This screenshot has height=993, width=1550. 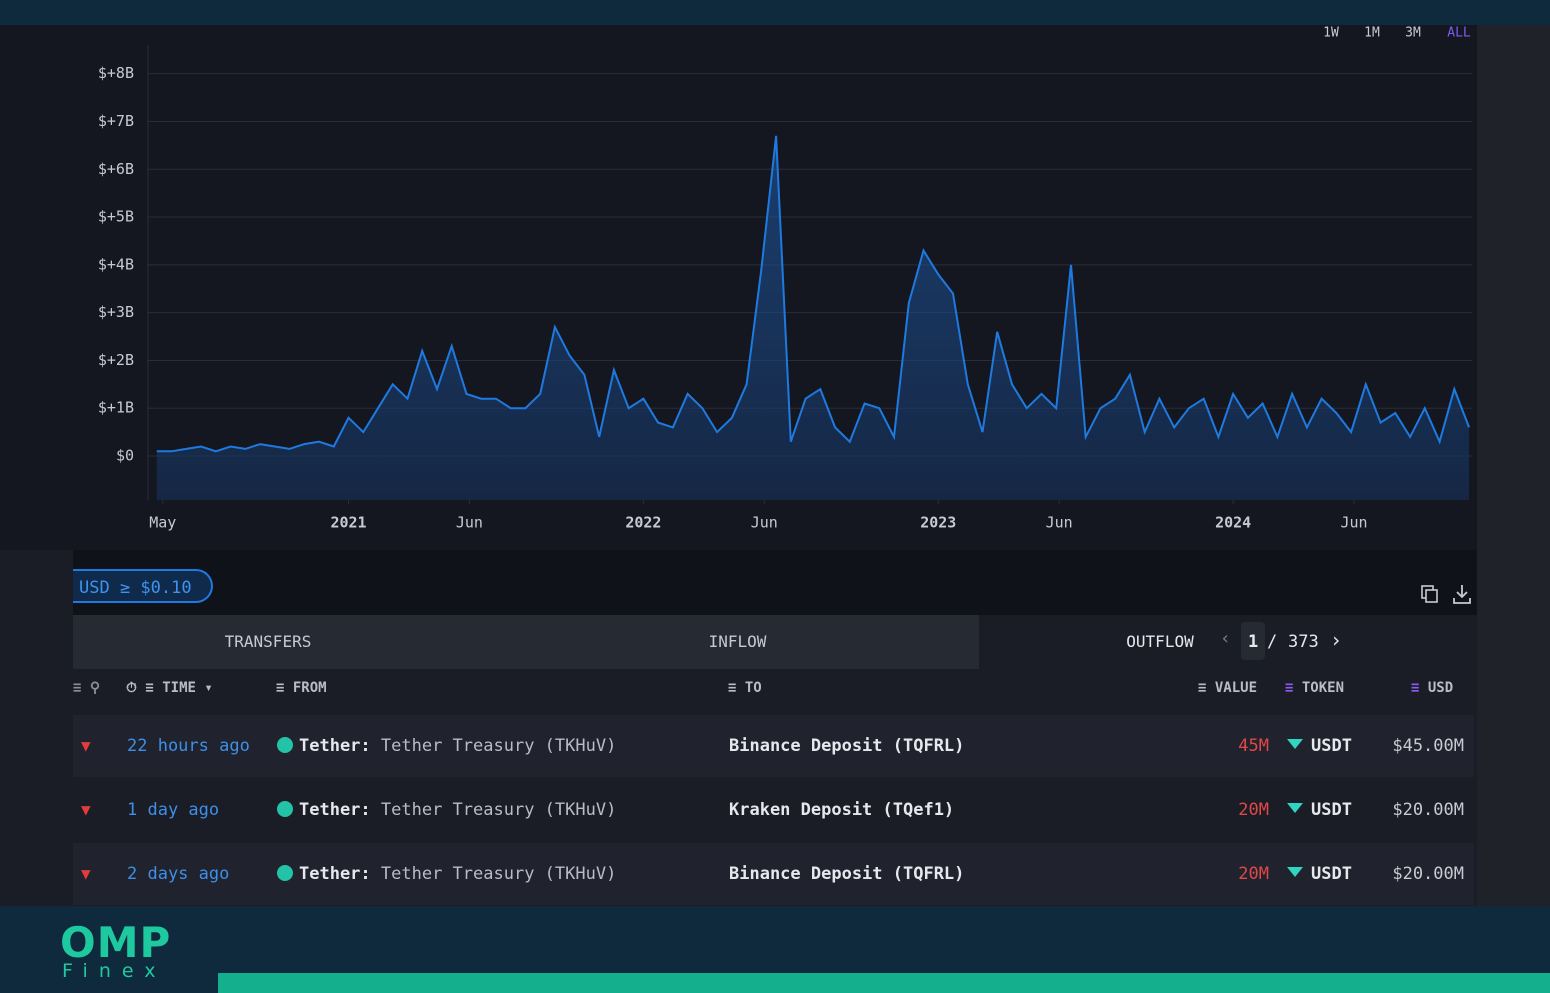 I want to click on page-number: 1, so click(x=1253, y=642).